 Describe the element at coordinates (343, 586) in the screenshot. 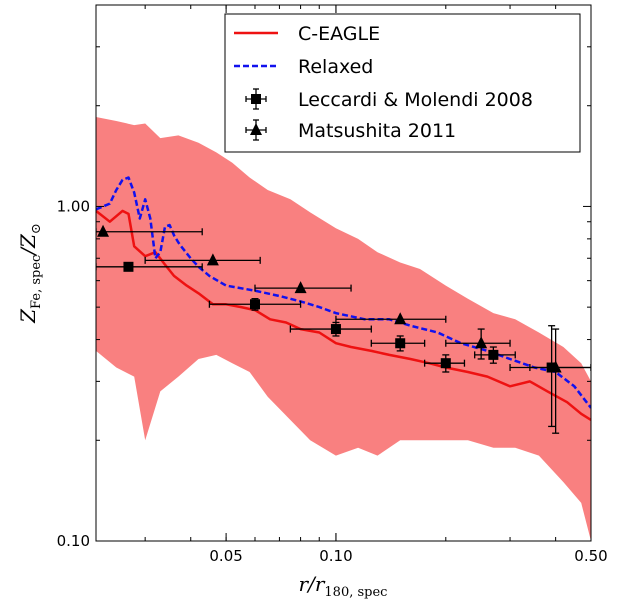

I see `x-axis-title: r/r180, spec` at that location.